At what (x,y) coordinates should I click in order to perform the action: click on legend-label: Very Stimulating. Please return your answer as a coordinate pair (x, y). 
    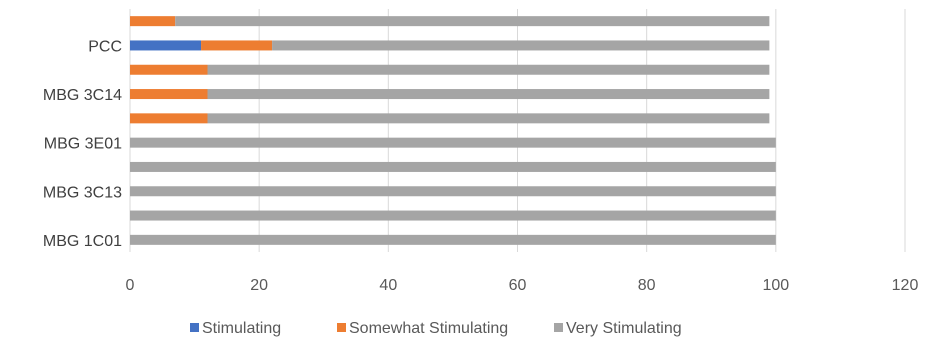
    Looking at the image, I should click on (624, 328).